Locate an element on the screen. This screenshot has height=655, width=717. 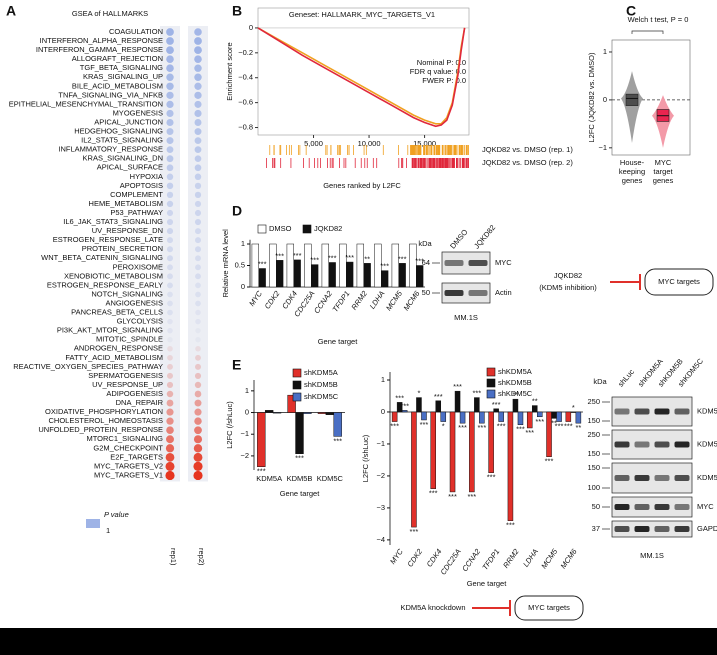
pathway-label: INTERFERON_GAMMA_RESPONSE is located at coordinates (99, 49).